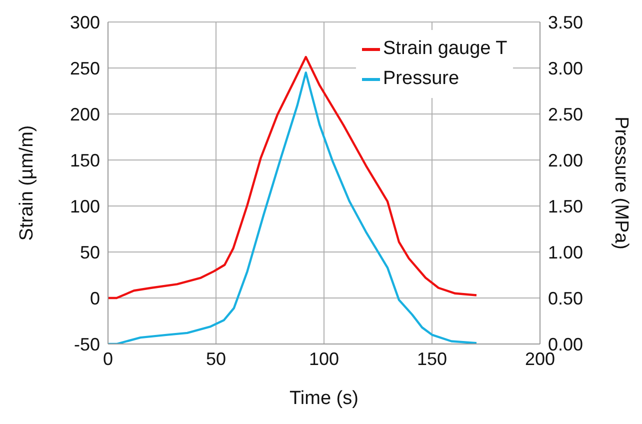  What do you see at coordinates (216, 358) in the screenshot?
I see `x-tick-label: 50` at bounding box center [216, 358].